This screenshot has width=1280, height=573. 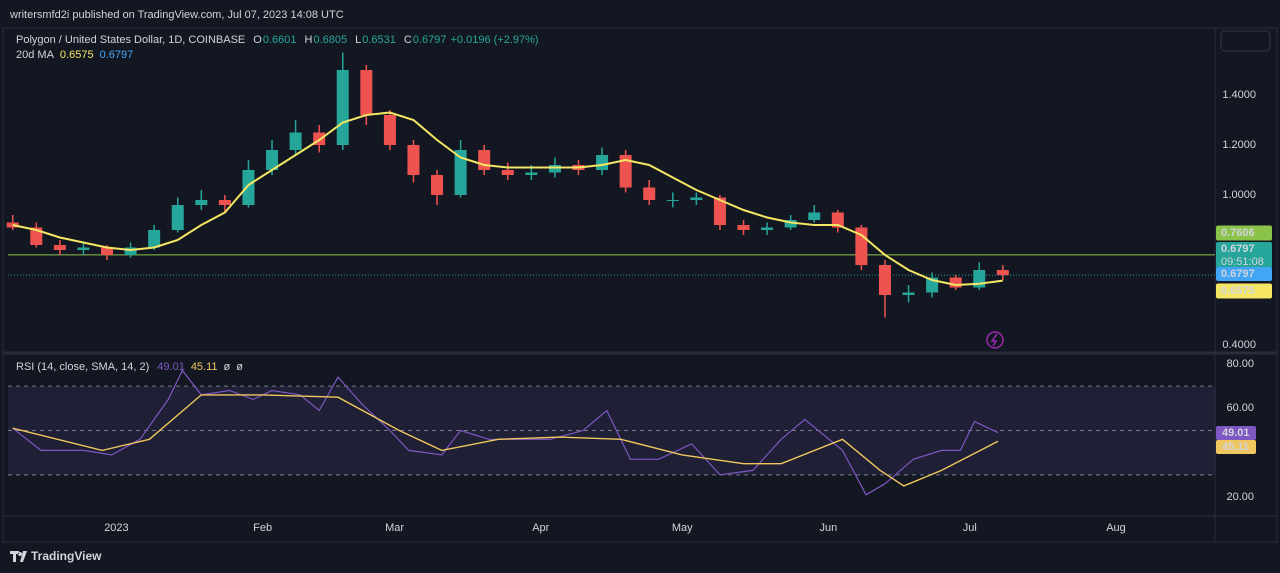 I want to click on ohlc-label: O, so click(x=257, y=40).